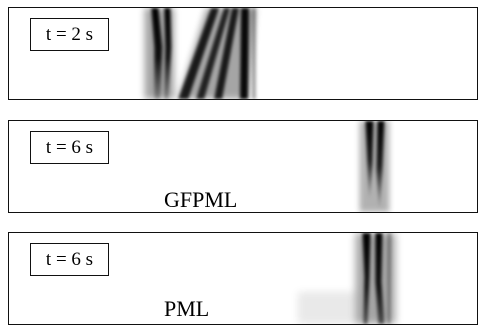 This screenshot has height=327, width=481. What do you see at coordinates (187, 308) in the screenshot?
I see `method-label: PML` at bounding box center [187, 308].